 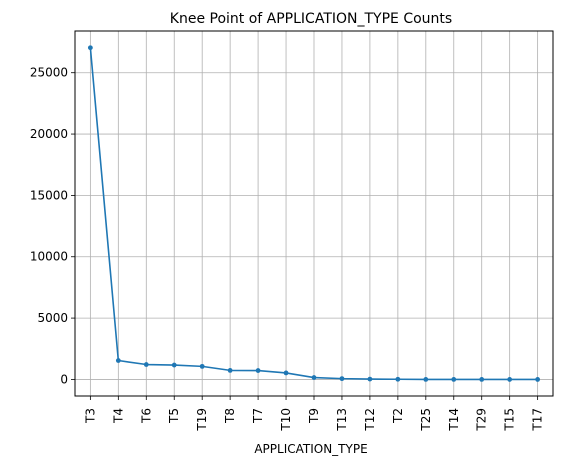 What do you see at coordinates (64, 379) in the screenshot?
I see `y-tick-label: 0` at bounding box center [64, 379].